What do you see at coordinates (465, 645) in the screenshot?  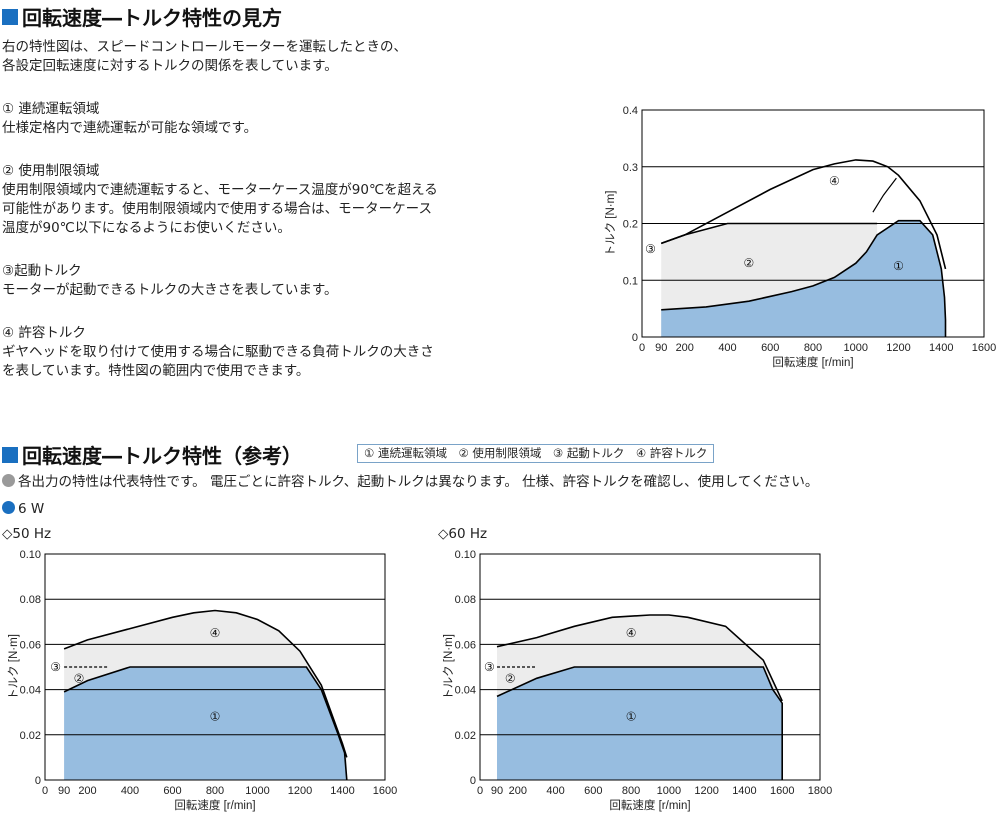 I see `y-tick-label: 0.06` at bounding box center [465, 645].